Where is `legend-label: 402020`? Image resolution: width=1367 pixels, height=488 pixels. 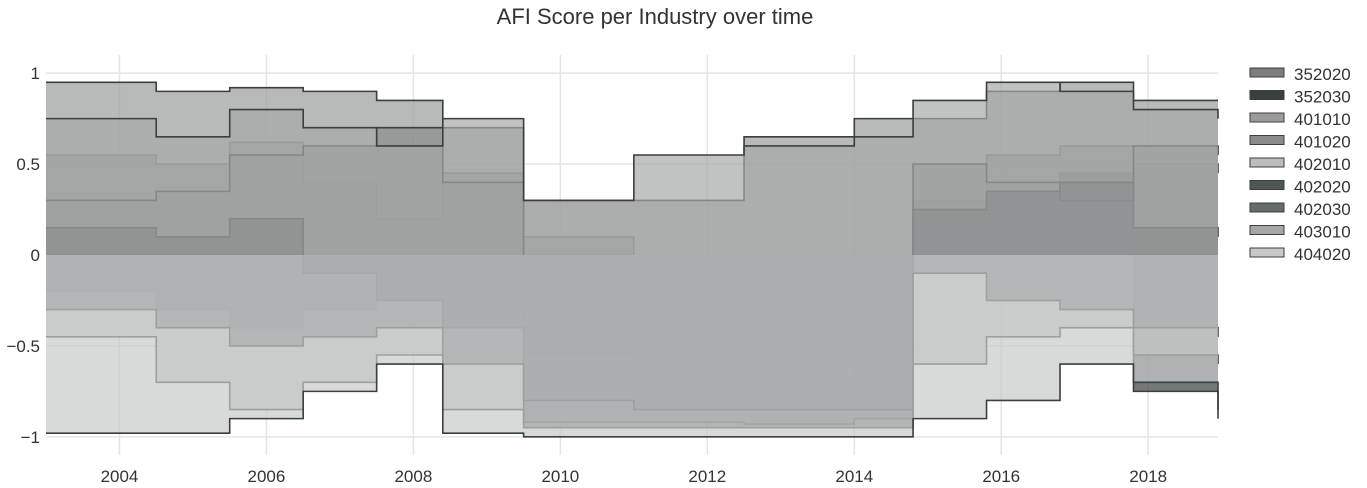
legend-label: 402020 is located at coordinates (1322, 187).